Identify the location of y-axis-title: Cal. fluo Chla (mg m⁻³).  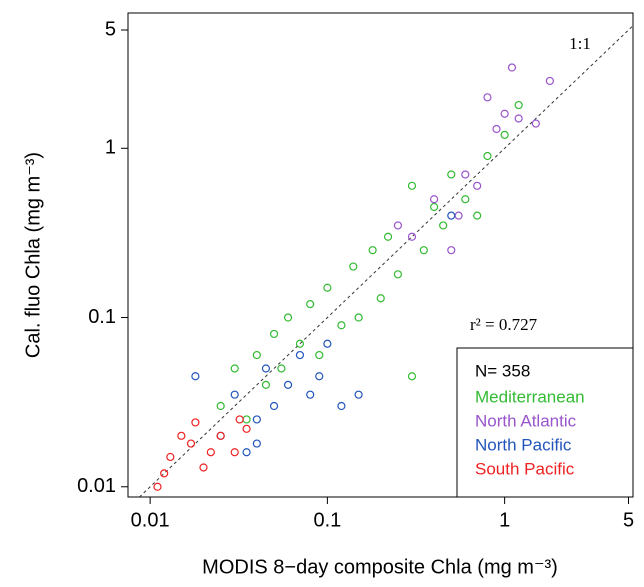
(33, 255).